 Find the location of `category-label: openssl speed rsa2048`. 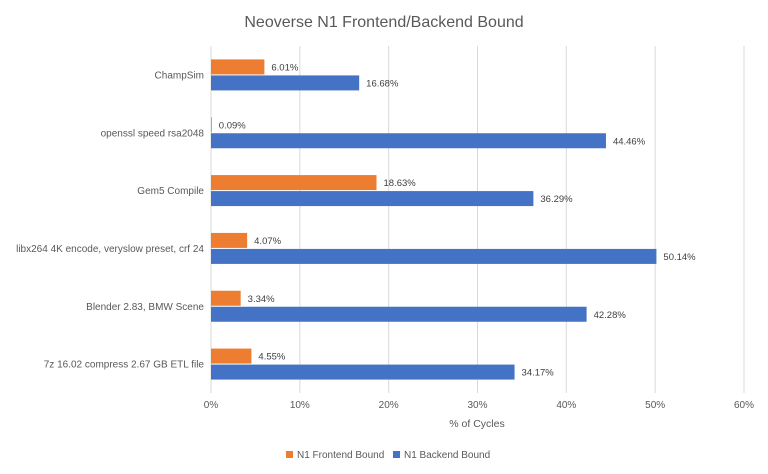

category-label: openssl speed rsa2048 is located at coordinates (153, 133).